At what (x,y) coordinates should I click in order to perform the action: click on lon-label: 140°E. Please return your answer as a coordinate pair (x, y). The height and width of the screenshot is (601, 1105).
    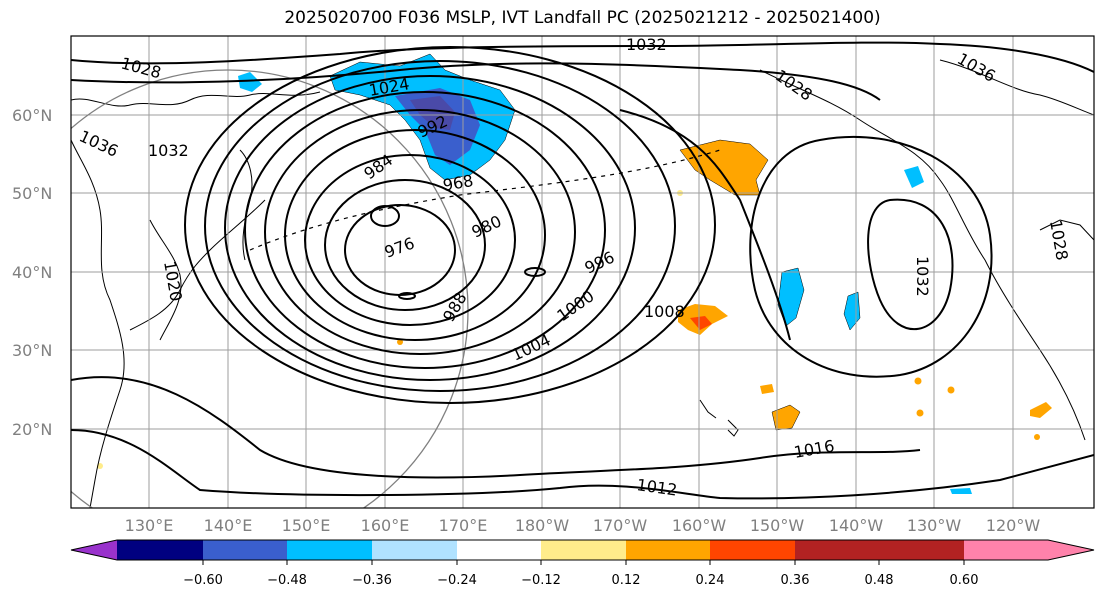
    Looking at the image, I should click on (228, 525).